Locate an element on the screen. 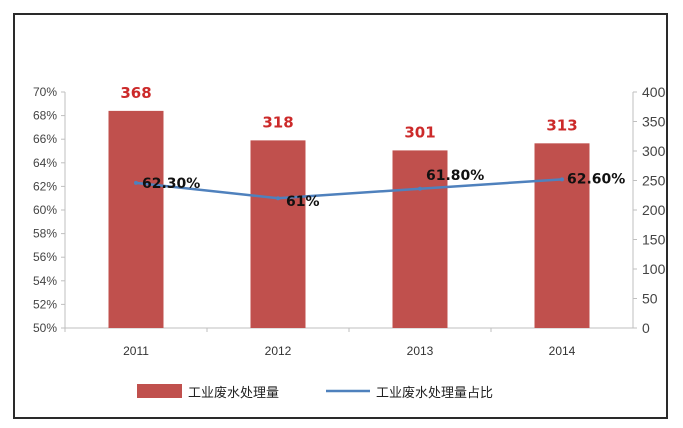 The width and height of the screenshot is (683, 428). x-tick-label: 2013 is located at coordinates (420, 351).